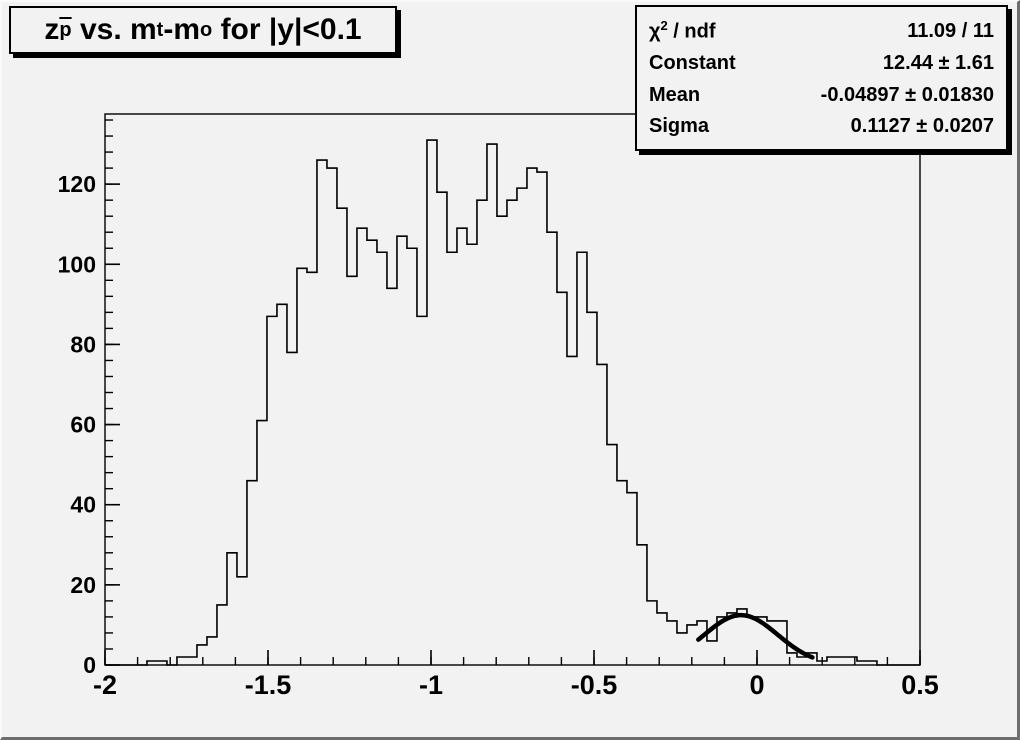 This screenshot has height=740, width=1020. What do you see at coordinates (756, 685) in the screenshot?
I see `x-tick-label: 0` at bounding box center [756, 685].